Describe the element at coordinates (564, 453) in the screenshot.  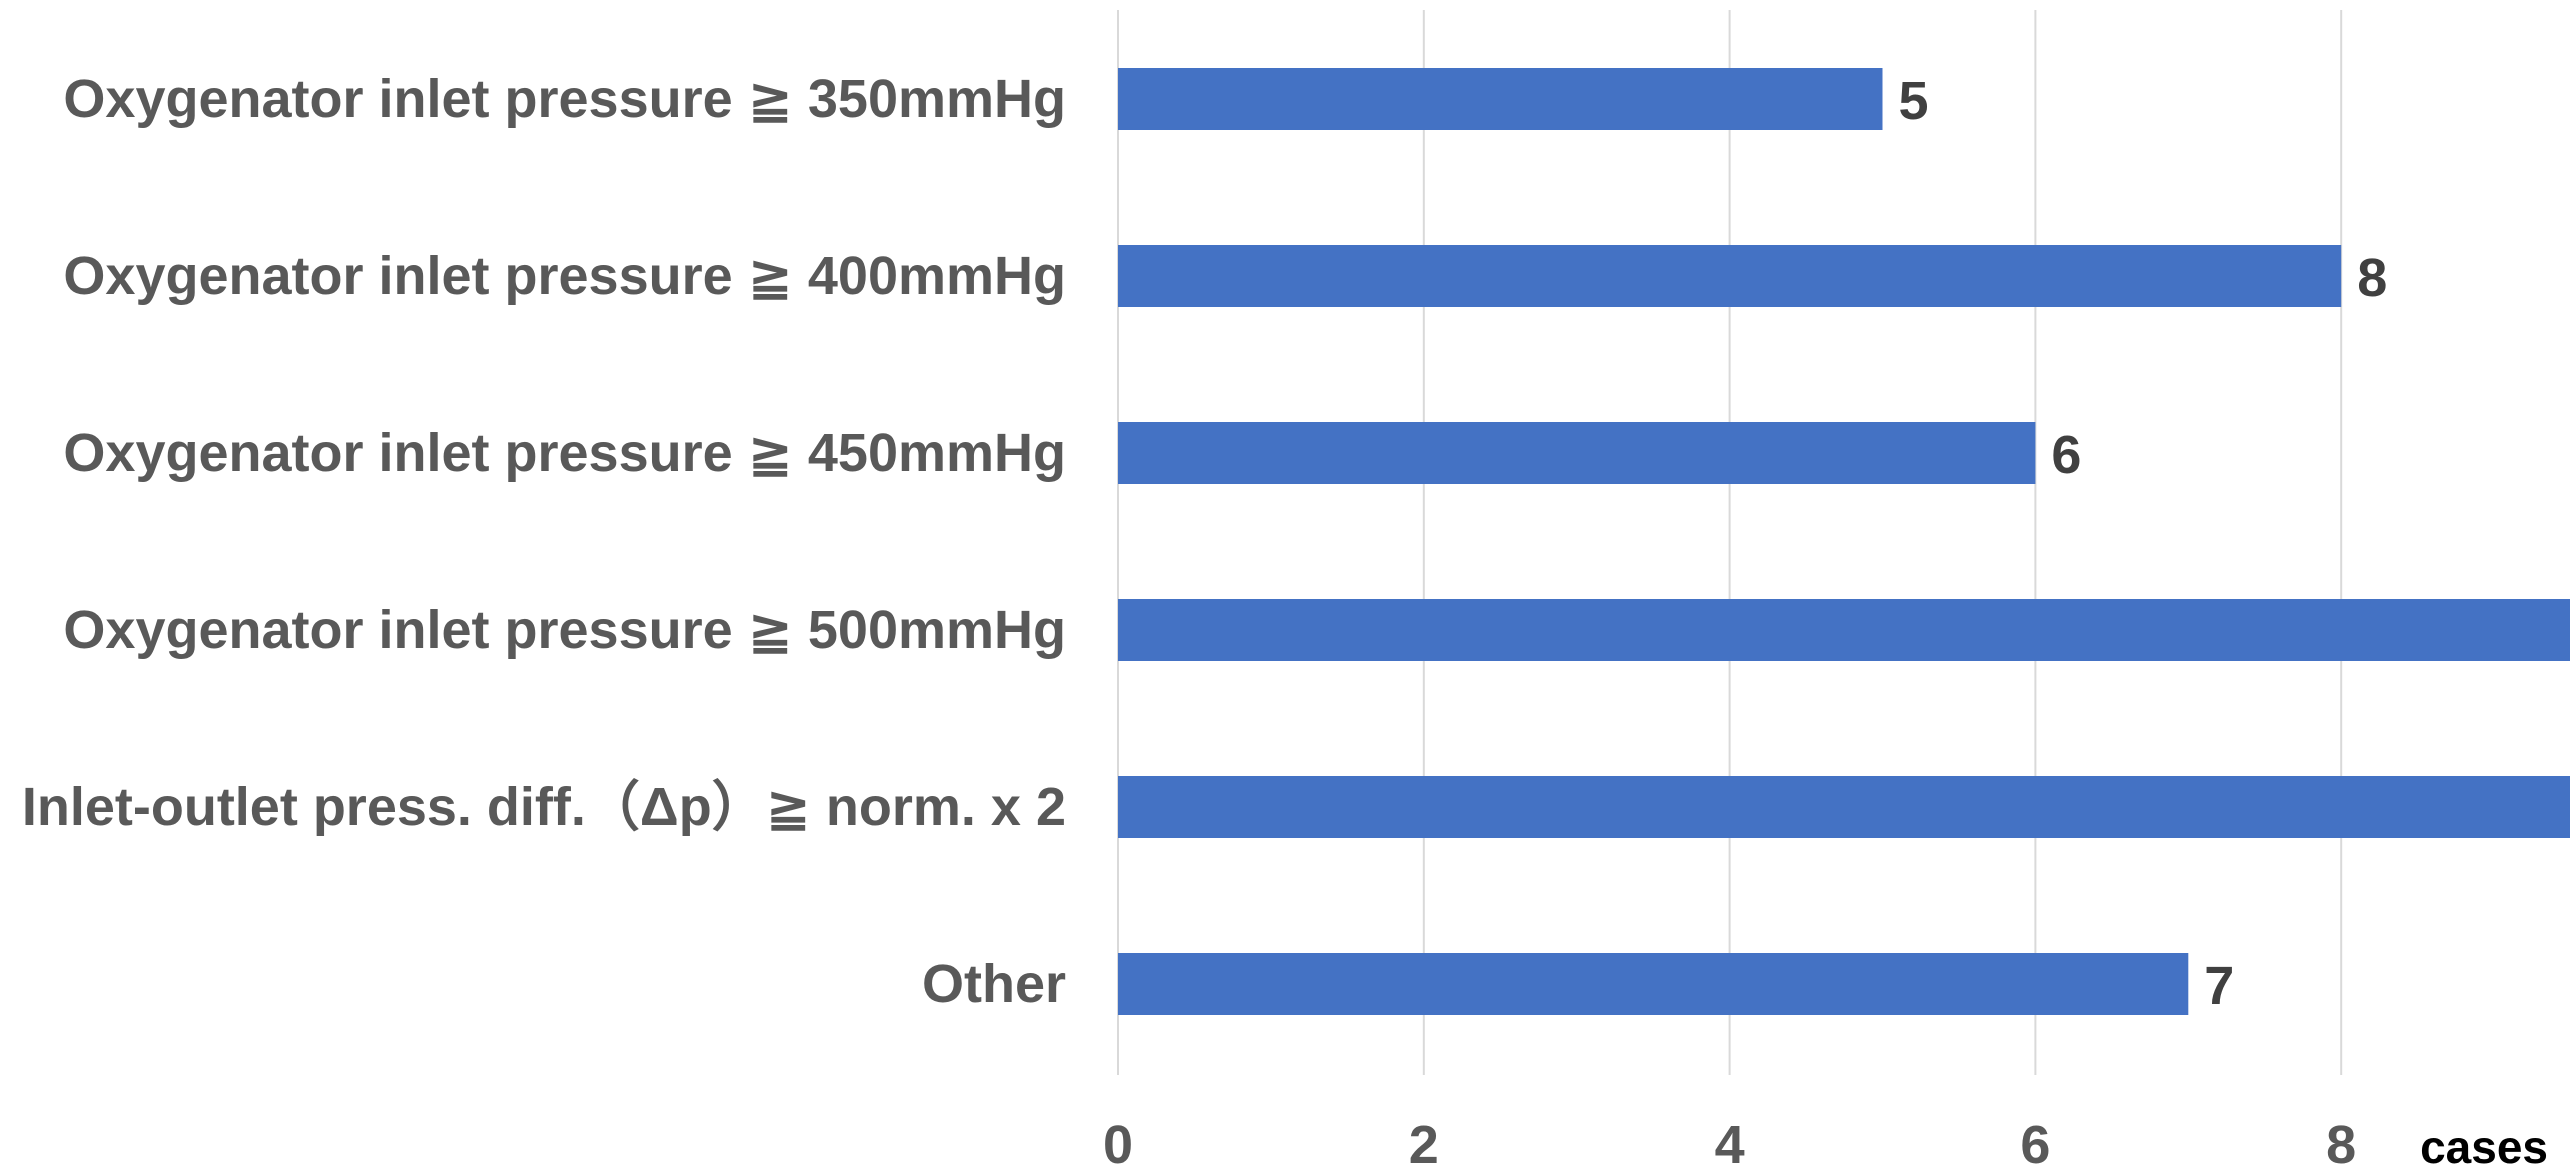
I see `category-label: Oxygenator inlet pressure ≧ 450mmHg` at that location.